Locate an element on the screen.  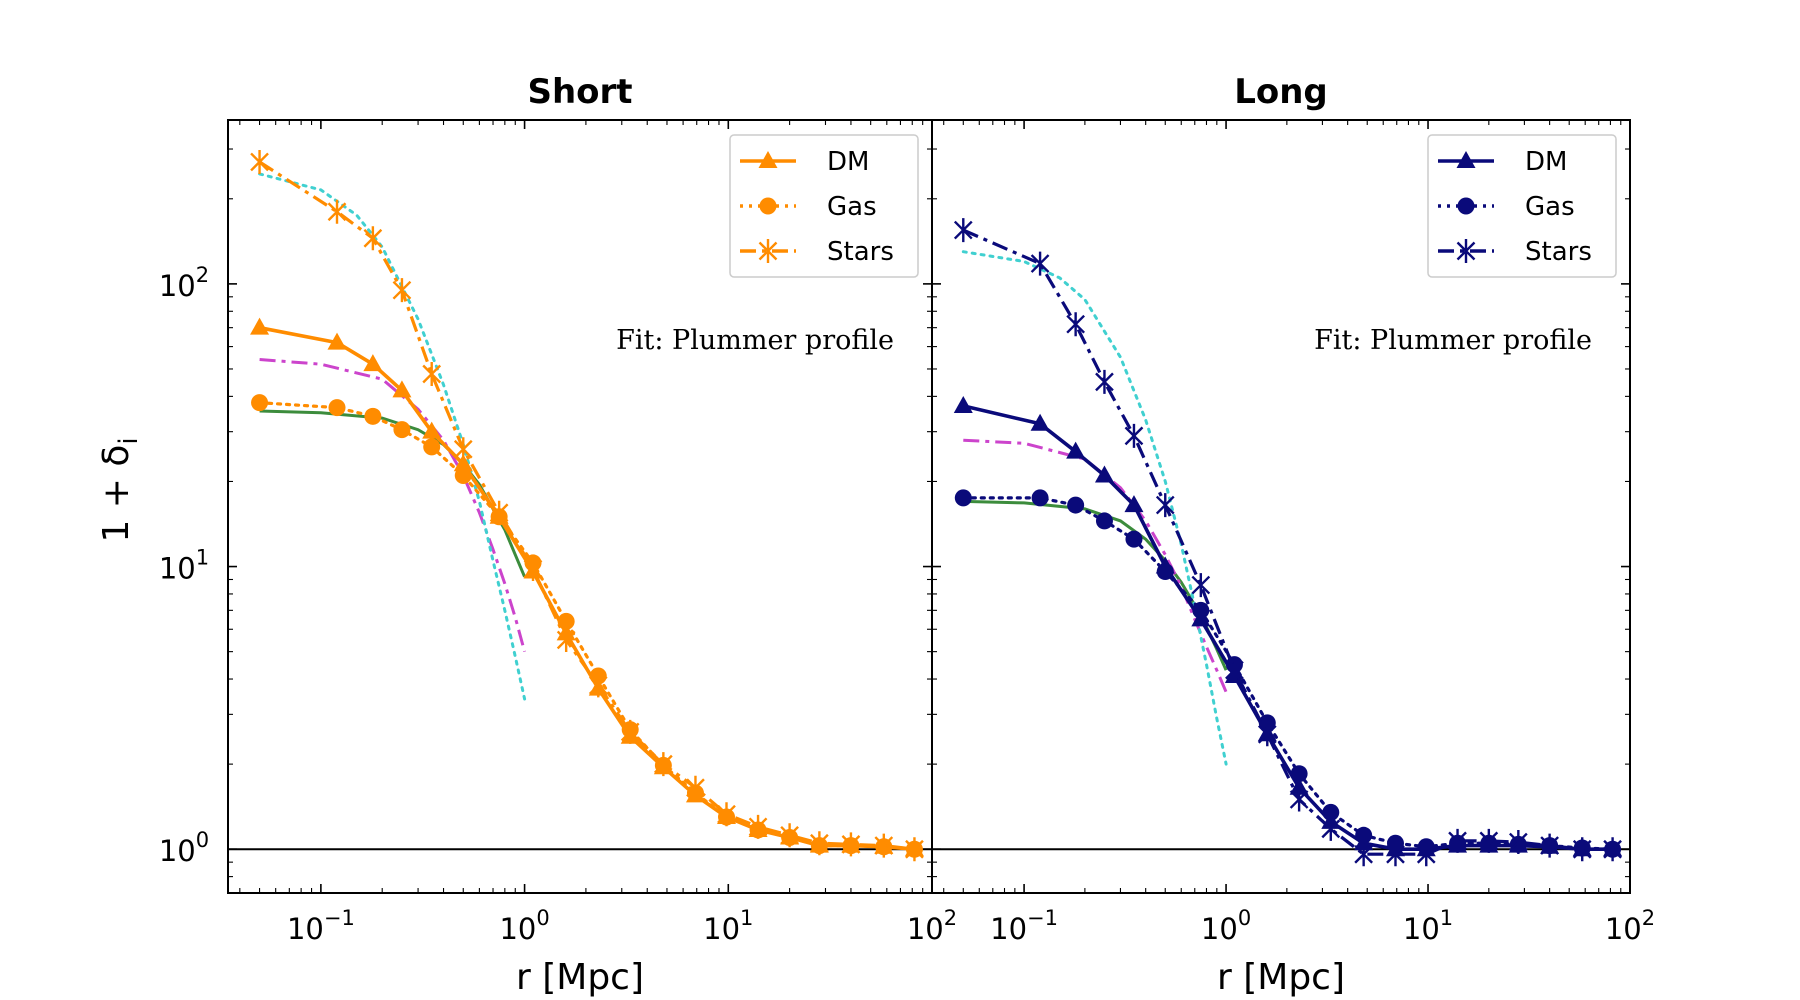
y-tick-label: 10⁰ is located at coordinates (184, 848).